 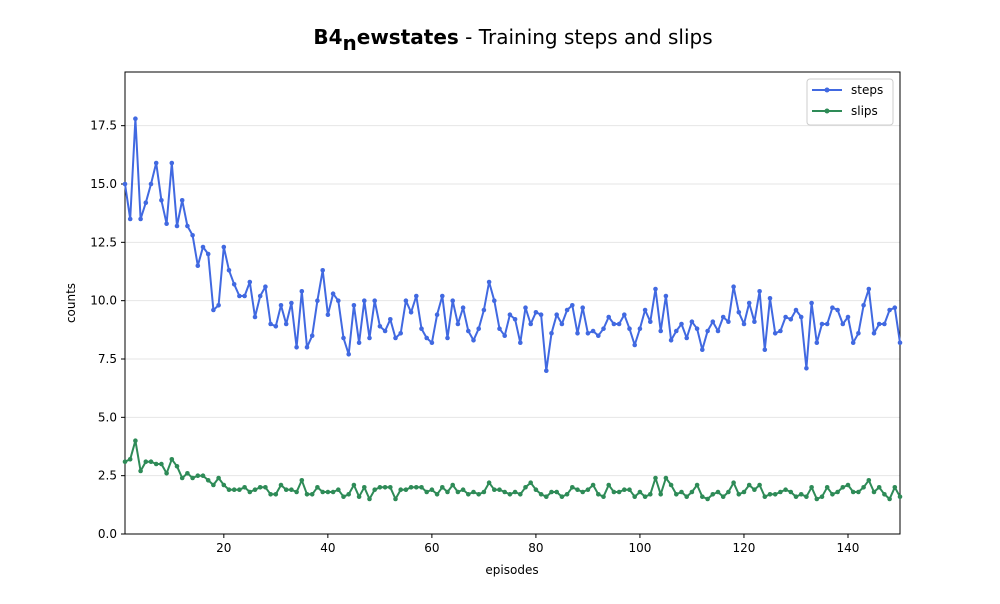 What do you see at coordinates (71, 303) in the screenshot?
I see `y-axis-label: counts` at bounding box center [71, 303].